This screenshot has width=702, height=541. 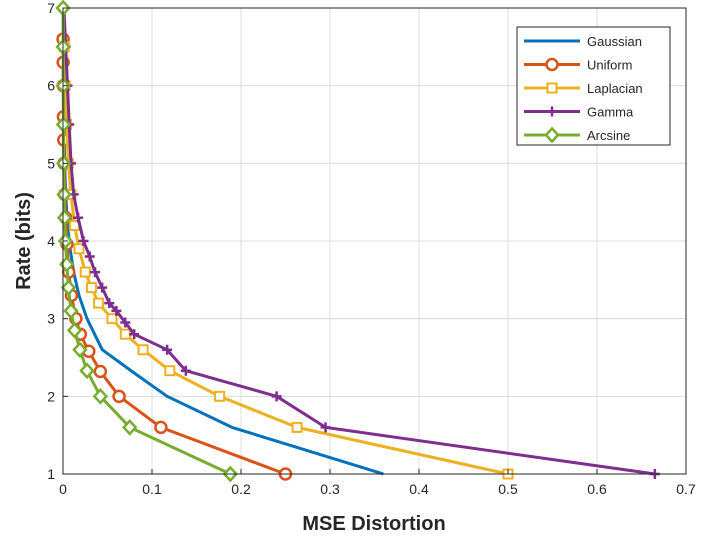 What do you see at coordinates (152, 489) in the screenshot?
I see `x-tick-label: 0.1` at bounding box center [152, 489].